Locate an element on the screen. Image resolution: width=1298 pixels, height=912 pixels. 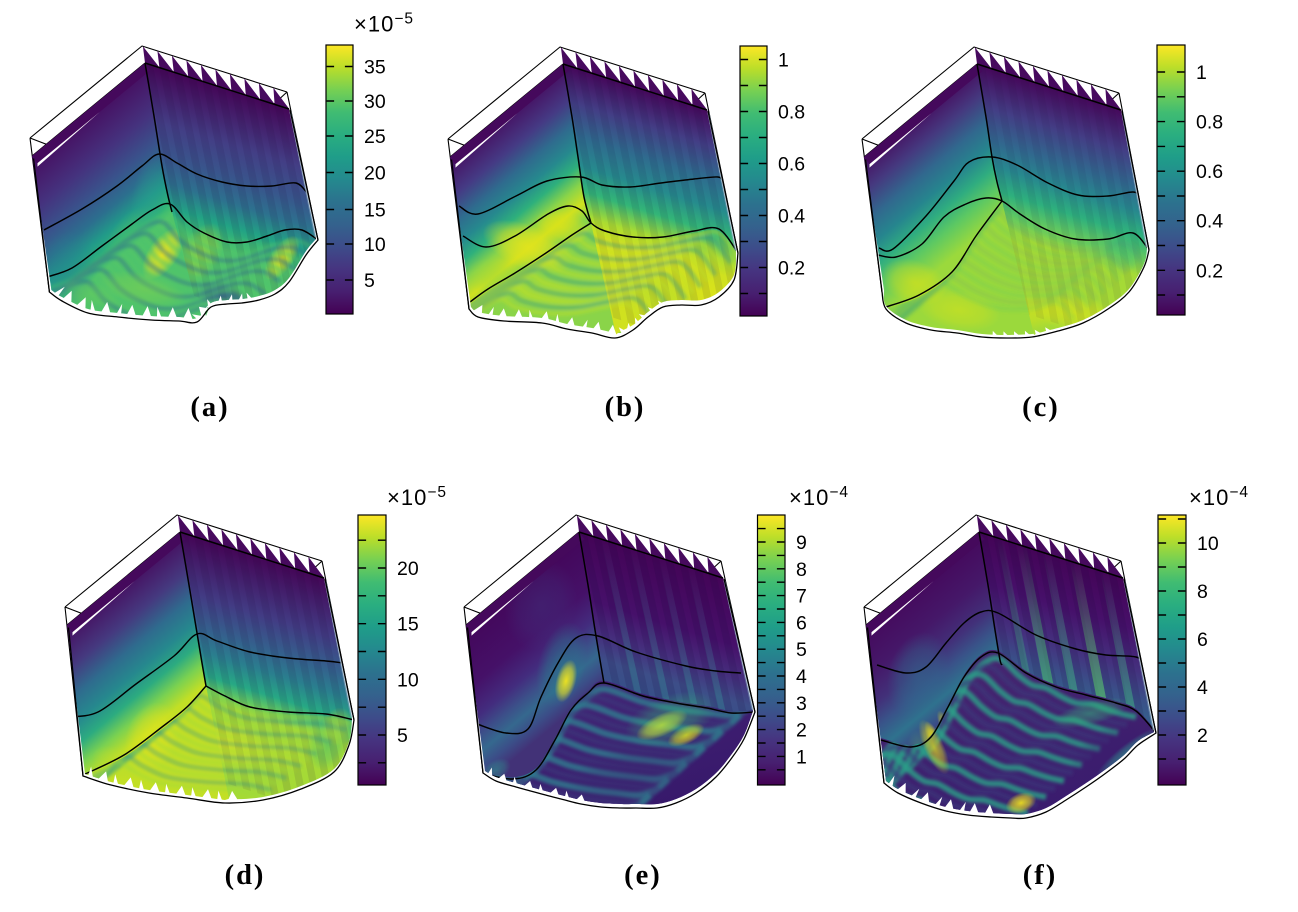
svg-text: (e) is located at coordinates (643, 875).